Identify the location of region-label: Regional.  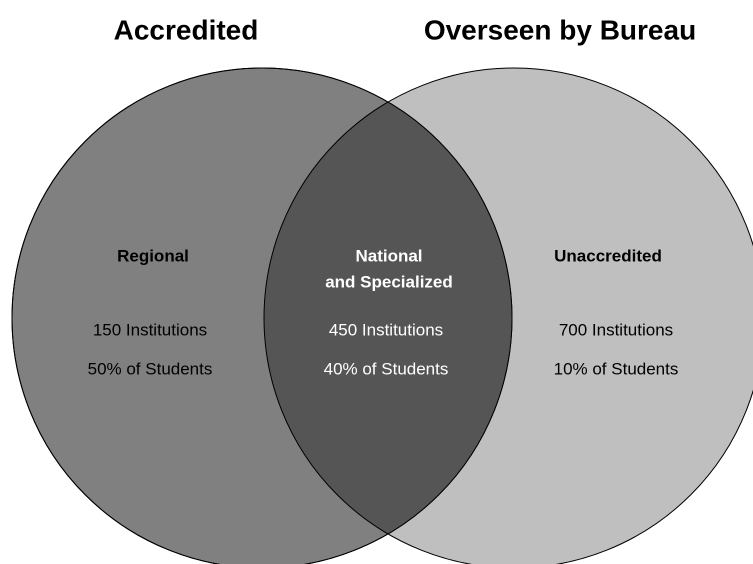
(153, 255).